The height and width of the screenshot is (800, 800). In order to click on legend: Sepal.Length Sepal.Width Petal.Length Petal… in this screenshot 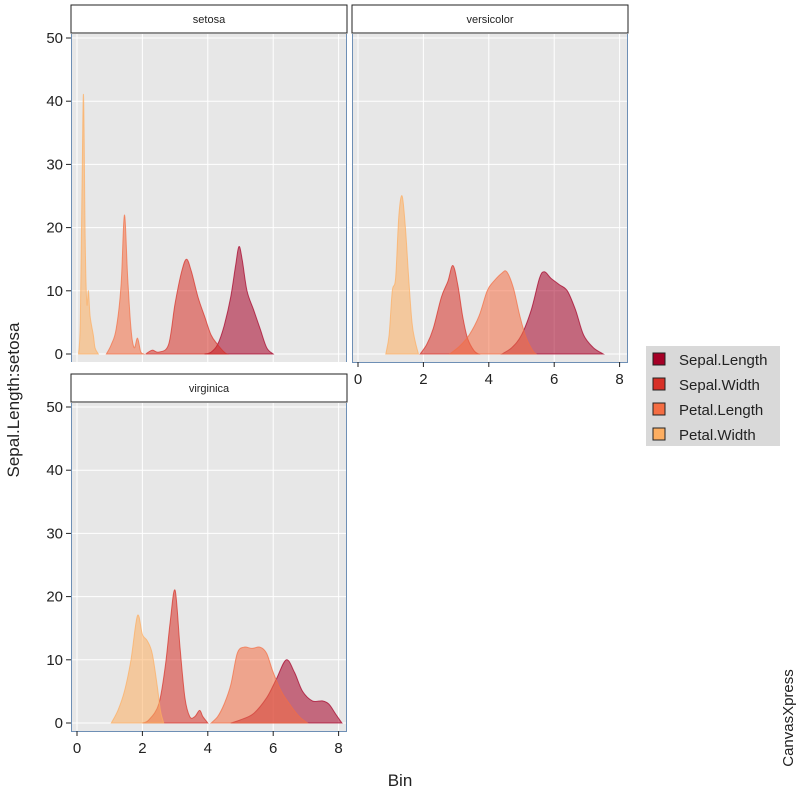, I will do `click(713, 396)`.